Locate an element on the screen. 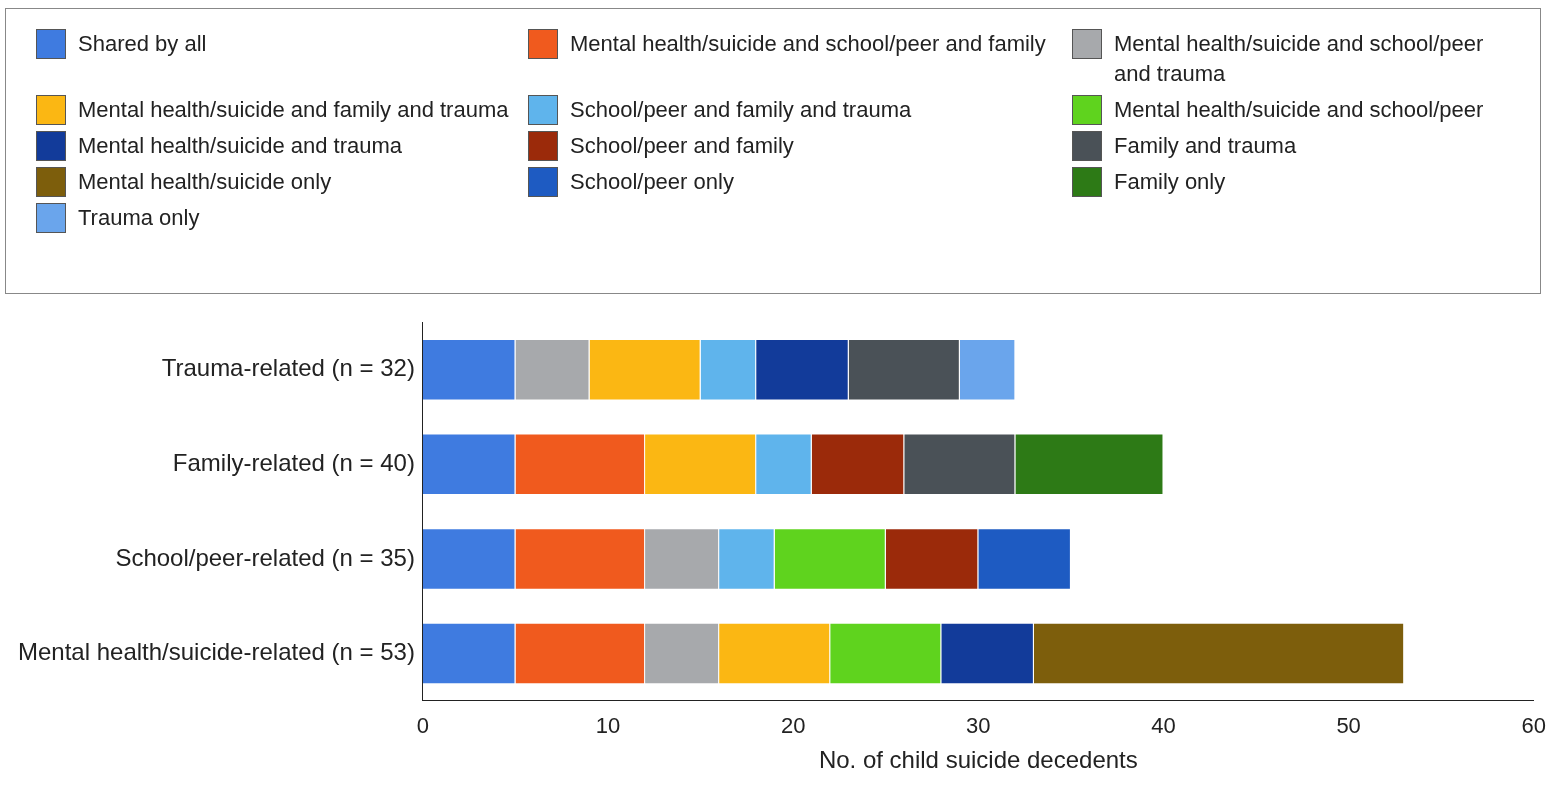 This screenshot has width=1549, height=791. x-tick-label: 60 is located at coordinates (1534, 726).